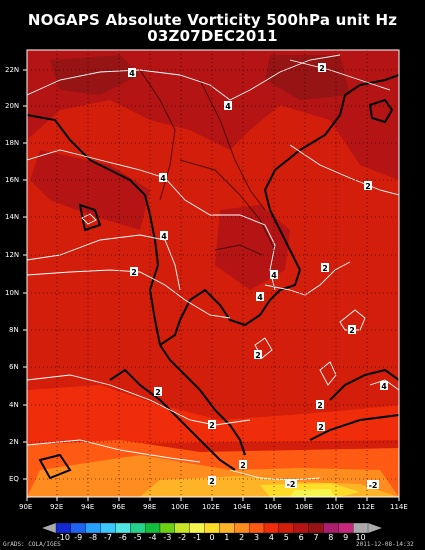 The height and width of the screenshot is (550, 425). I want to click on colorbar-tick-label: -4, so click(153, 537).